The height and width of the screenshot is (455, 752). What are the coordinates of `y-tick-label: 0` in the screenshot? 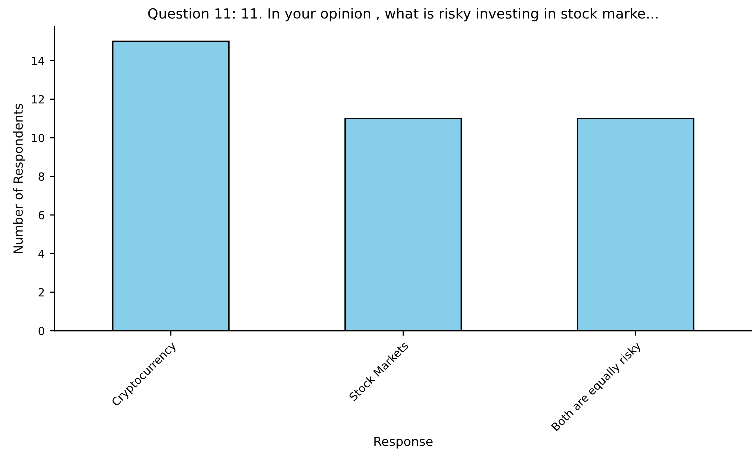 It's located at (41, 331).